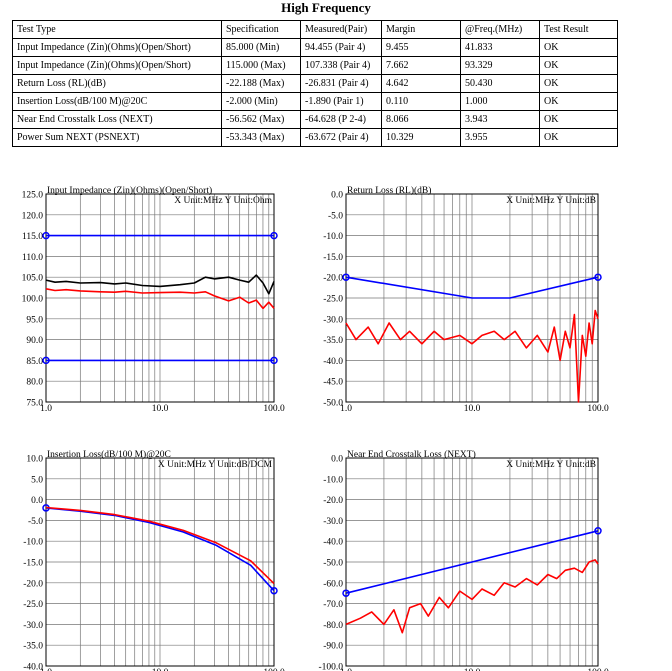 The width and height of the screenshot is (672, 671). Describe the element at coordinates (261, 47) in the screenshot. I see `table-cell: 85.000 (Min)` at that location.